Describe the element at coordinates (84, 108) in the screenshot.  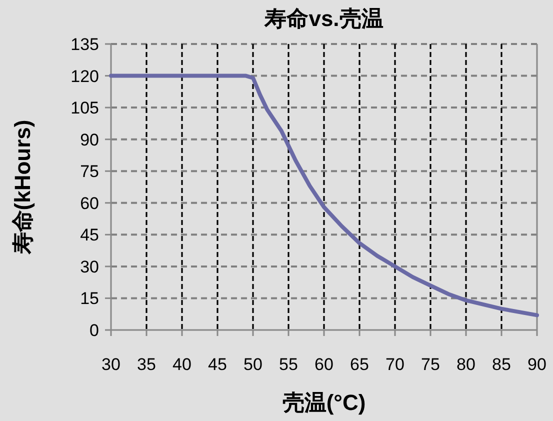
I see `y-tick-label: 105` at that location.